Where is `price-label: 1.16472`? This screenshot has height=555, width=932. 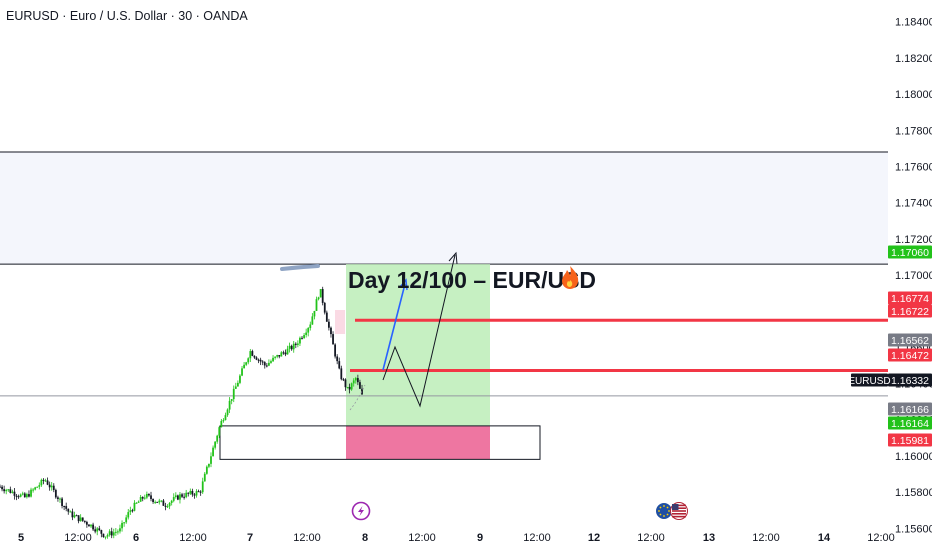 price-label: 1.16472 is located at coordinates (910, 355).